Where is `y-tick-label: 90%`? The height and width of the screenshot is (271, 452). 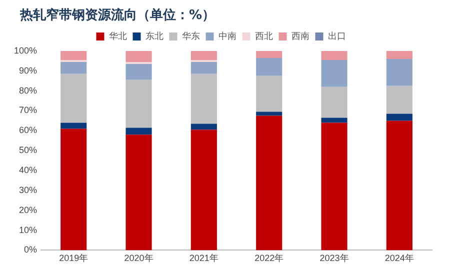
y-tick-label: 90% is located at coordinates (28, 70).